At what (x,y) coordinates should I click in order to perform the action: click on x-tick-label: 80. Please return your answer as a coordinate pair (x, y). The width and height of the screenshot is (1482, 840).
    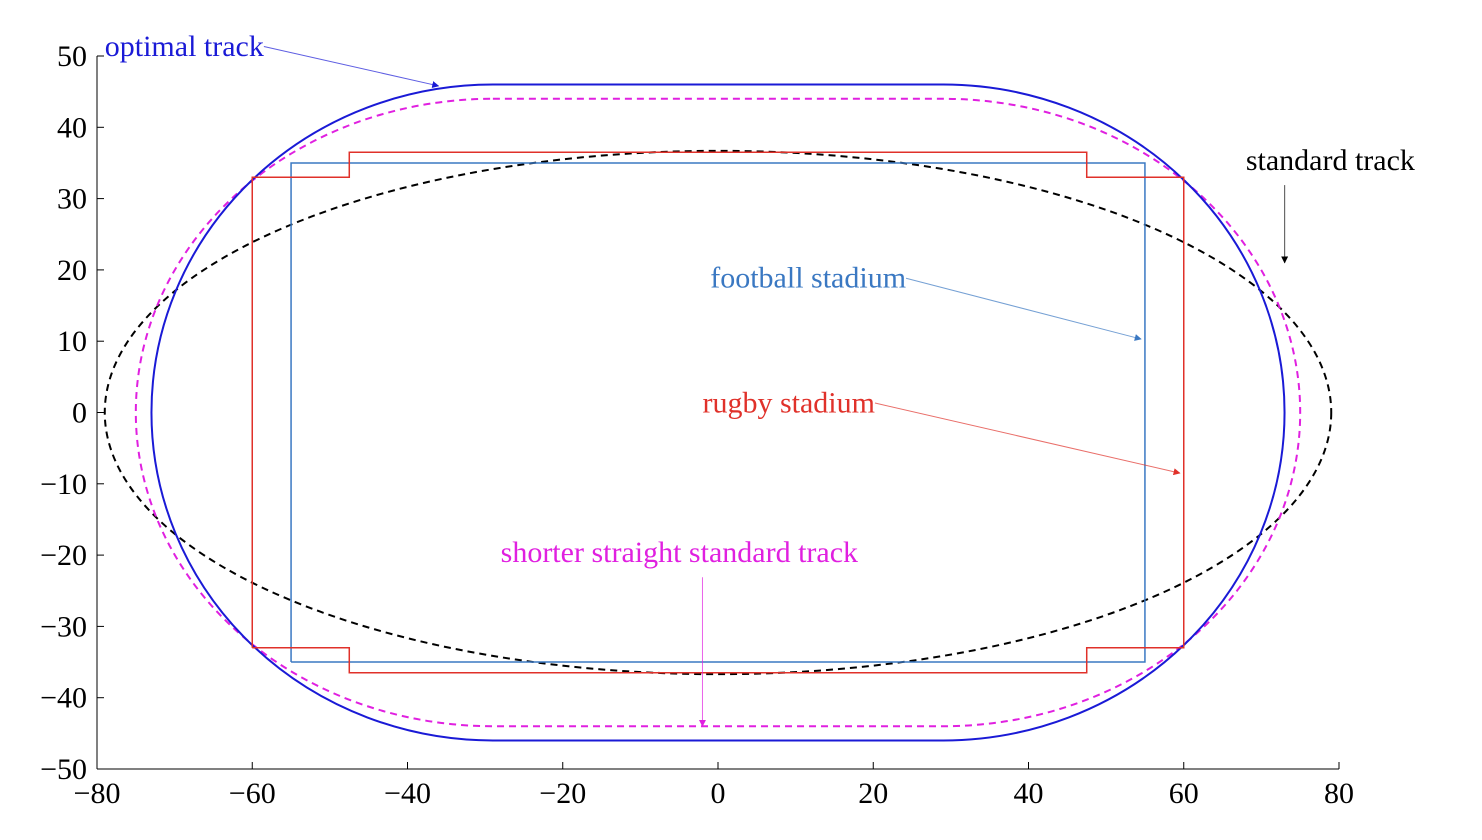
    Looking at the image, I should click on (1339, 793).